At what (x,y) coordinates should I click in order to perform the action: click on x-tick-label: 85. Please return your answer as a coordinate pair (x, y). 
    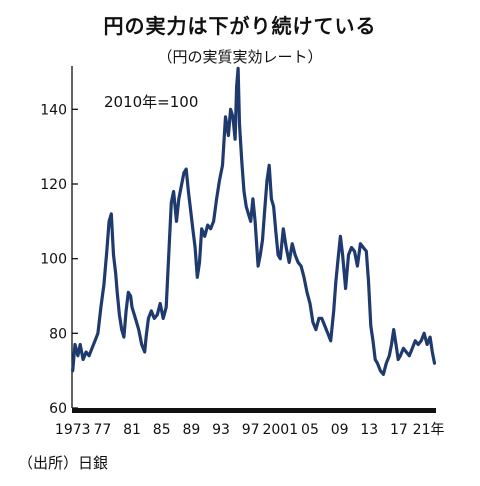
    Looking at the image, I should click on (162, 430).